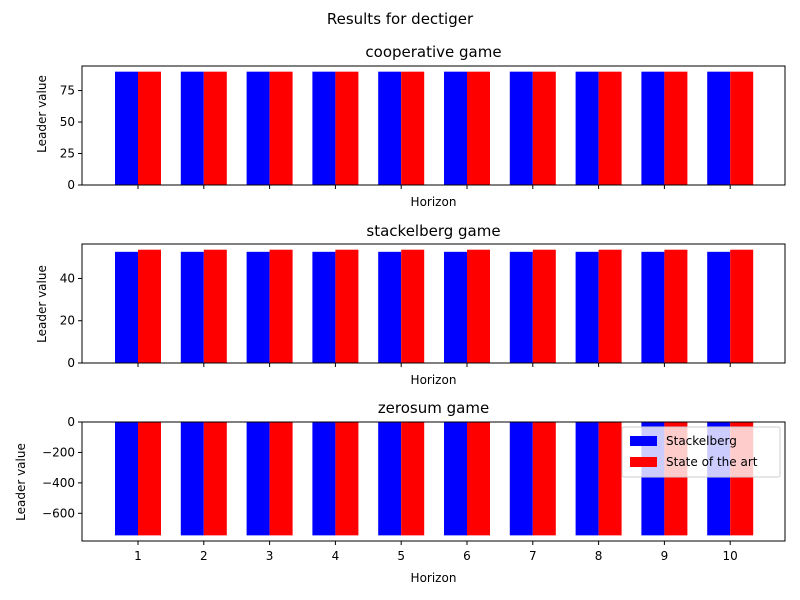  What do you see at coordinates (434, 380) in the screenshot?
I see `panel-2-xlabel: Horizon` at bounding box center [434, 380].